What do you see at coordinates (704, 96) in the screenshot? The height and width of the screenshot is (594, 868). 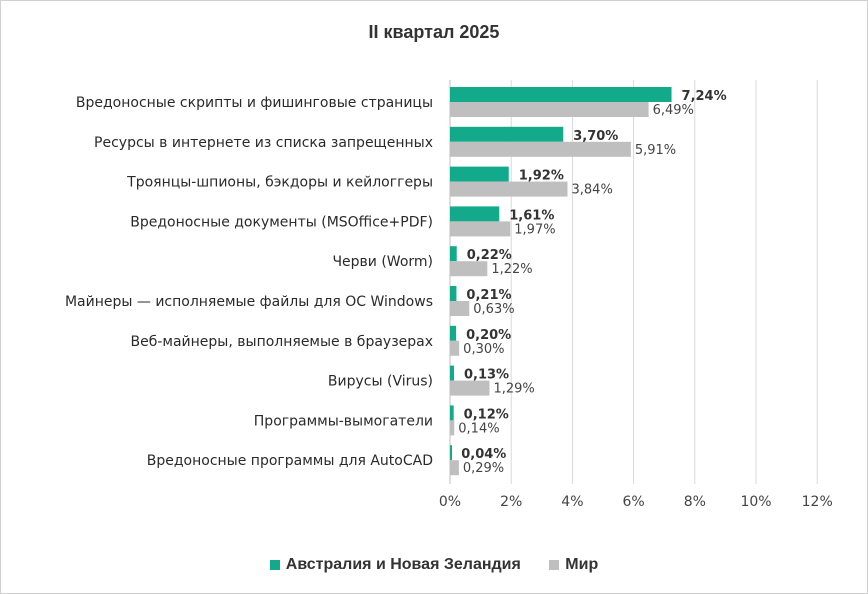 I see `data-label-anz: 7,24%` at bounding box center [704, 96].